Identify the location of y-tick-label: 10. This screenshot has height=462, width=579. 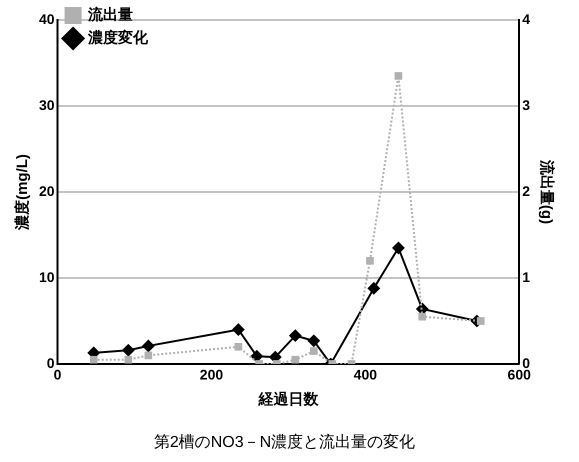
(46, 276).